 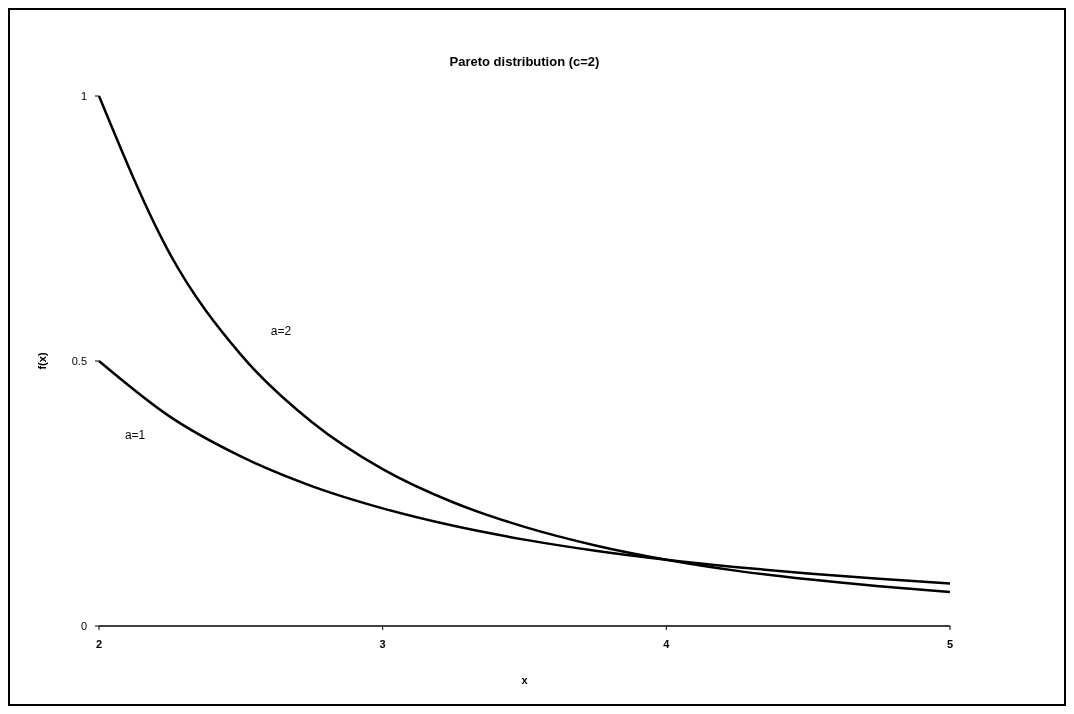 I want to click on x-tick-label: 4, so click(x=667, y=644).